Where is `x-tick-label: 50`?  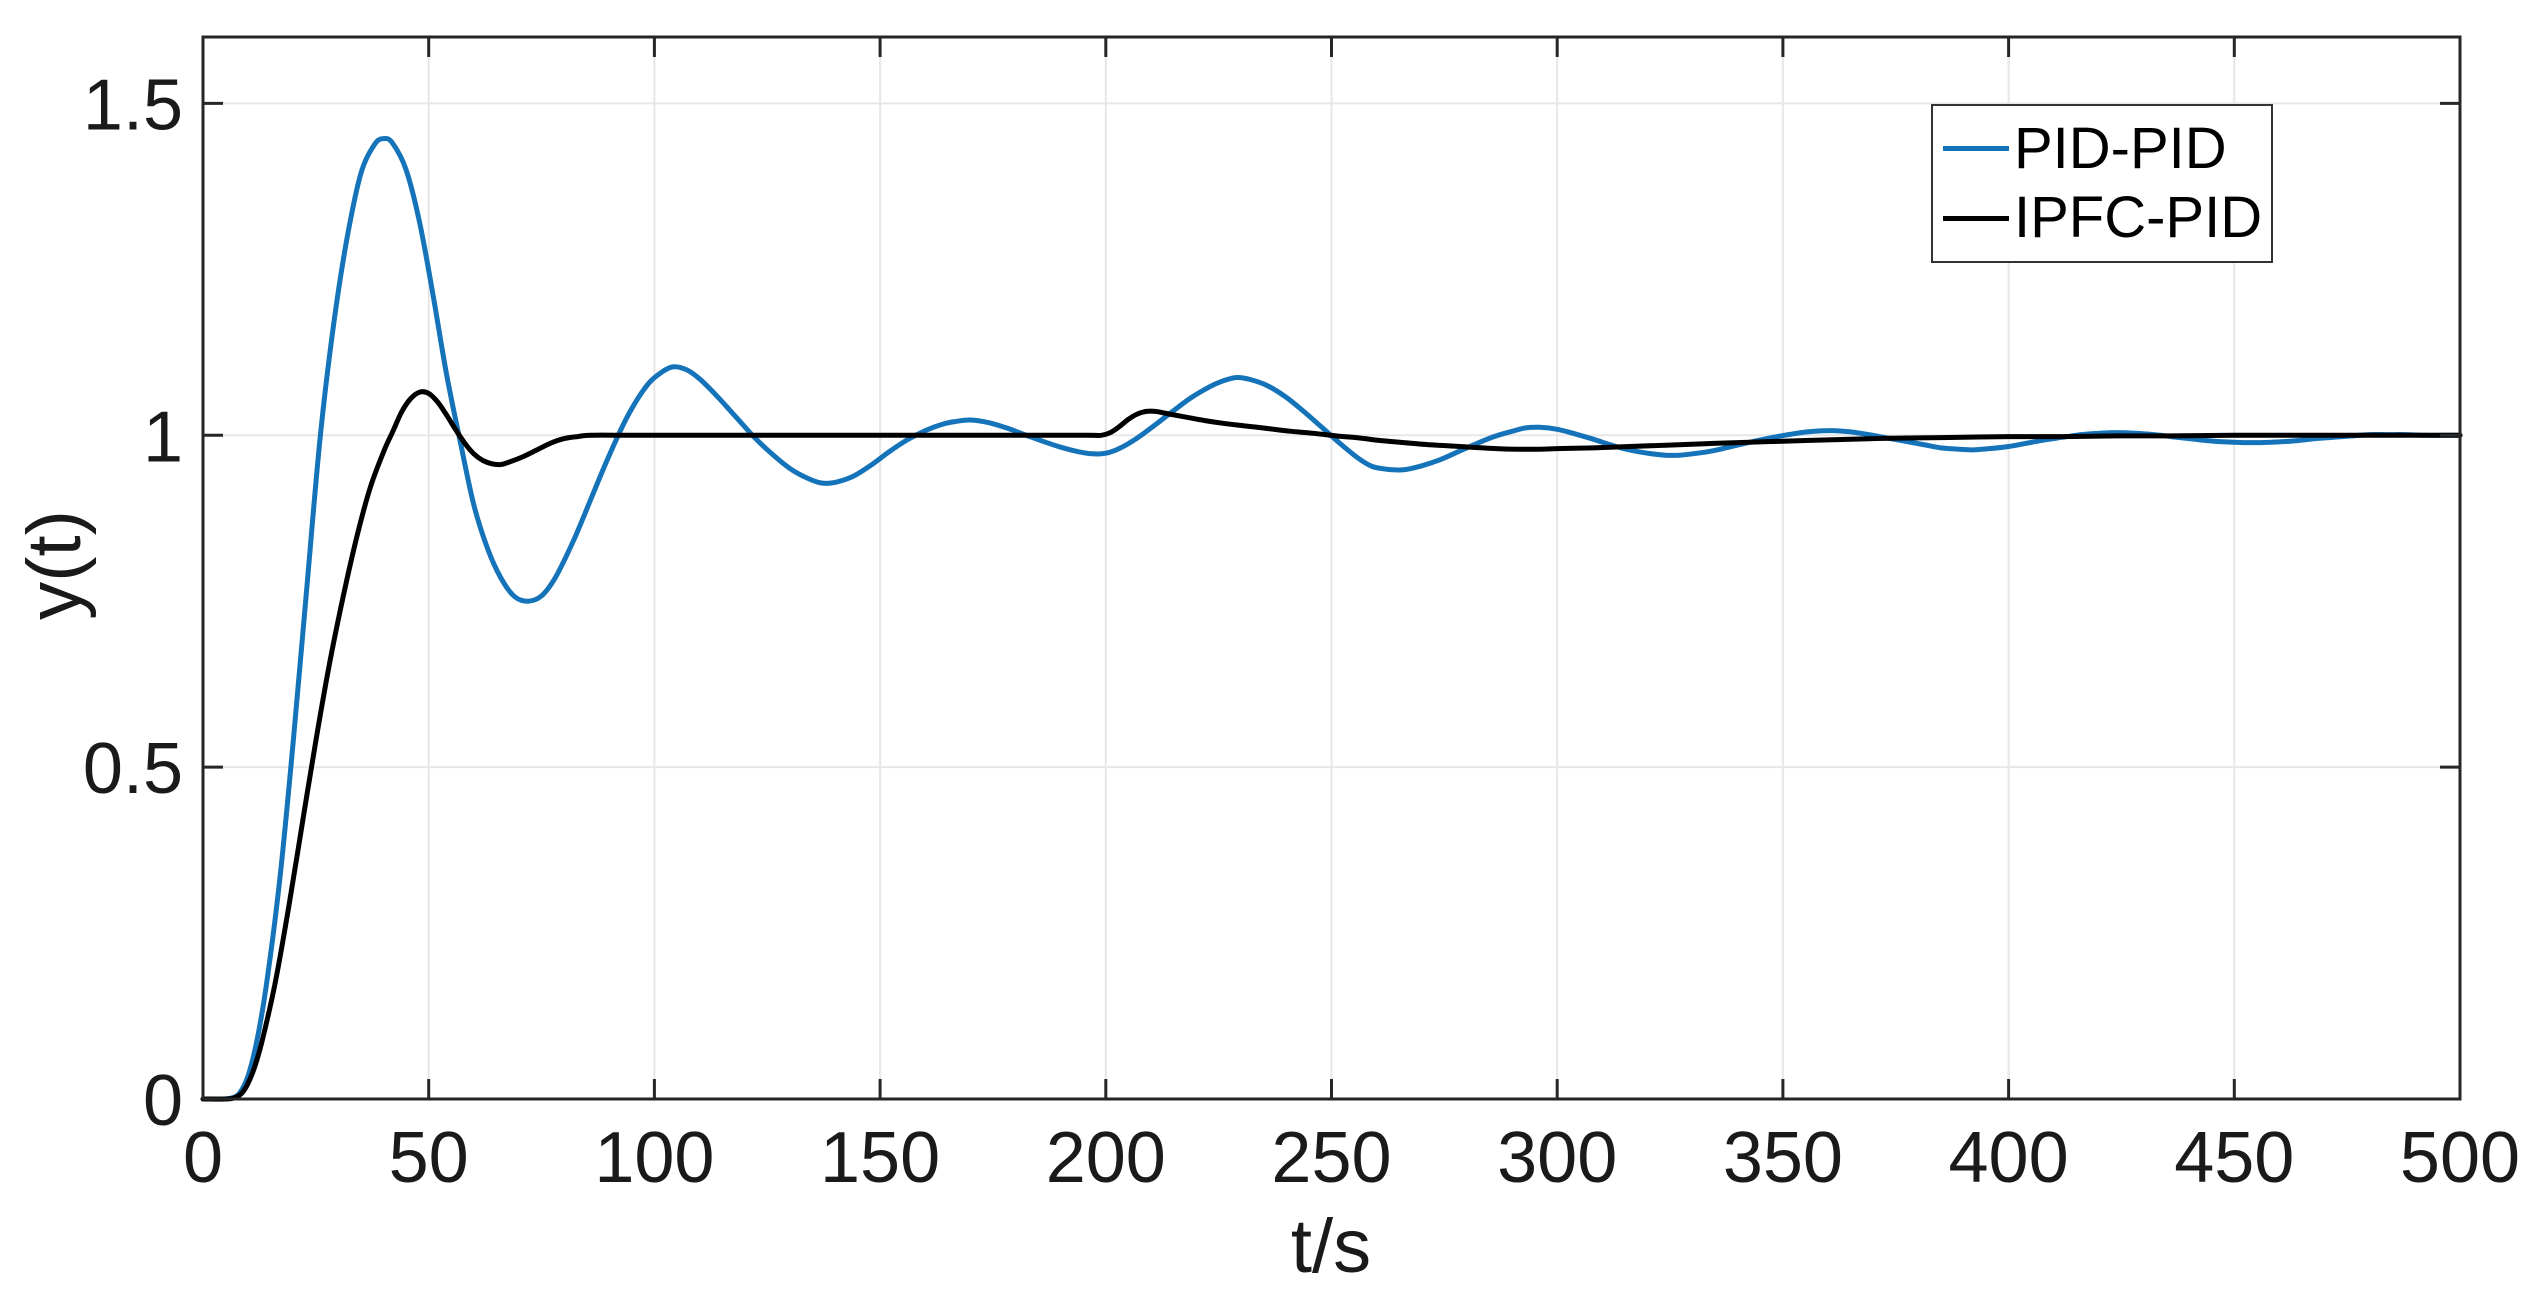
x-tick-label: 50 is located at coordinates (429, 1158).